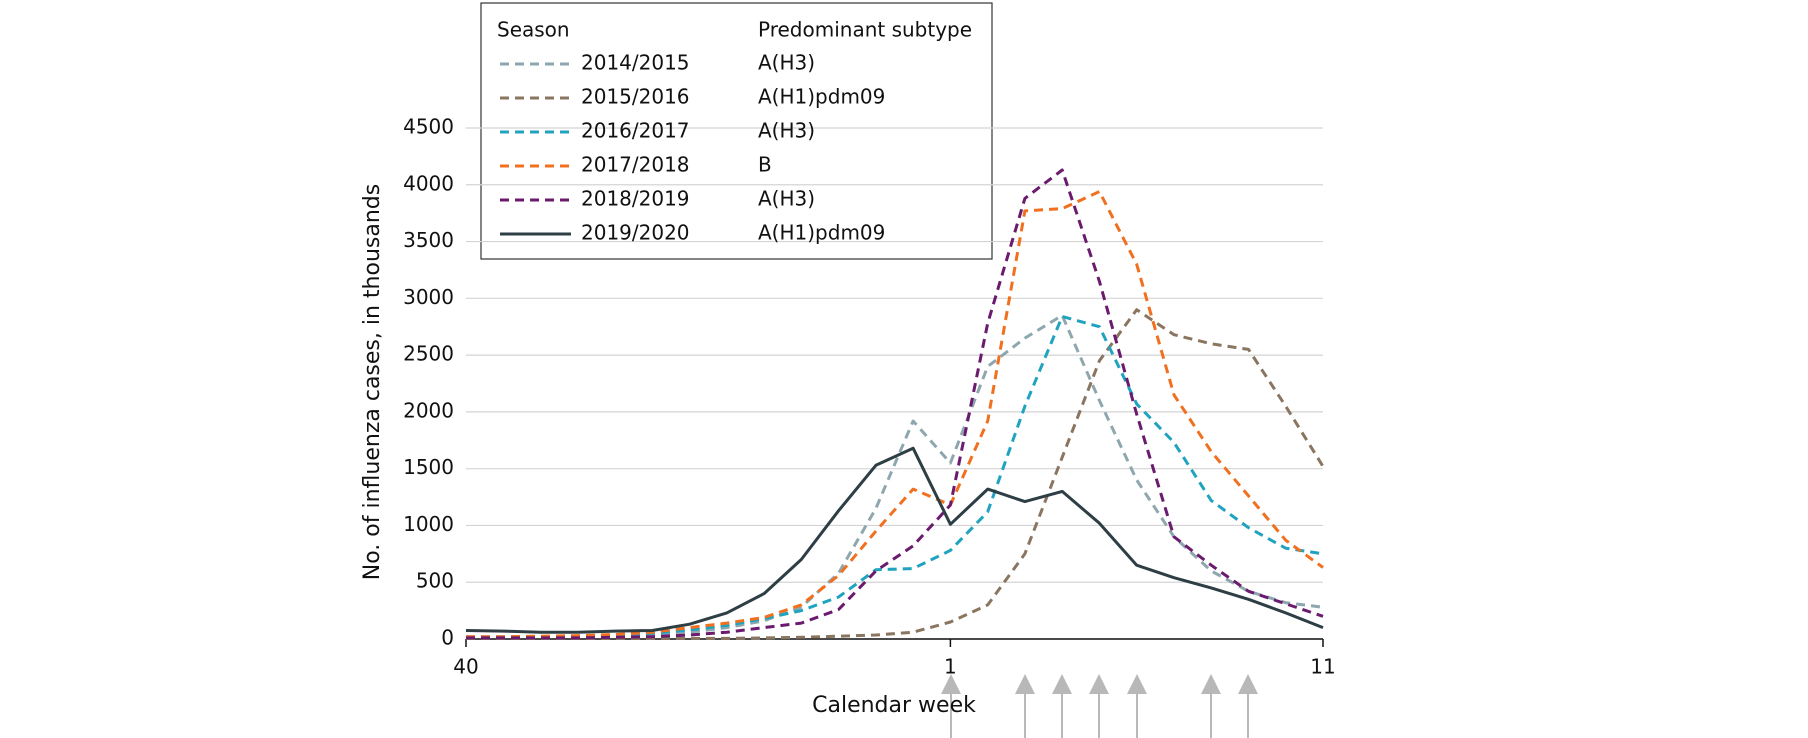 The height and width of the screenshot is (738, 1808). What do you see at coordinates (635, 131) in the screenshot?
I see `legend-label: 2016/2017` at bounding box center [635, 131].